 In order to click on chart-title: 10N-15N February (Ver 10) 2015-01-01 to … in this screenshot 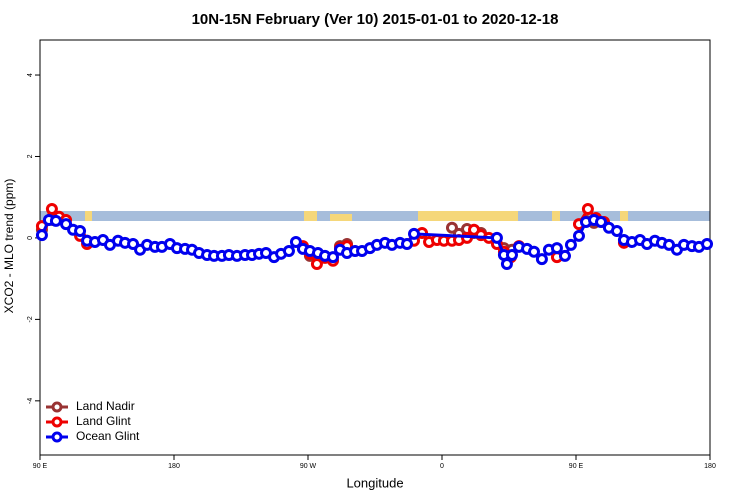, I will do `click(375, 19)`.